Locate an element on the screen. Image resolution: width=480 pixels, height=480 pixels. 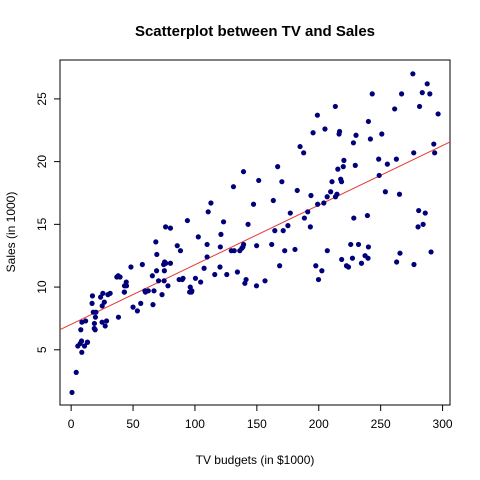
x-tick-label: 100 is located at coordinates (195, 424).